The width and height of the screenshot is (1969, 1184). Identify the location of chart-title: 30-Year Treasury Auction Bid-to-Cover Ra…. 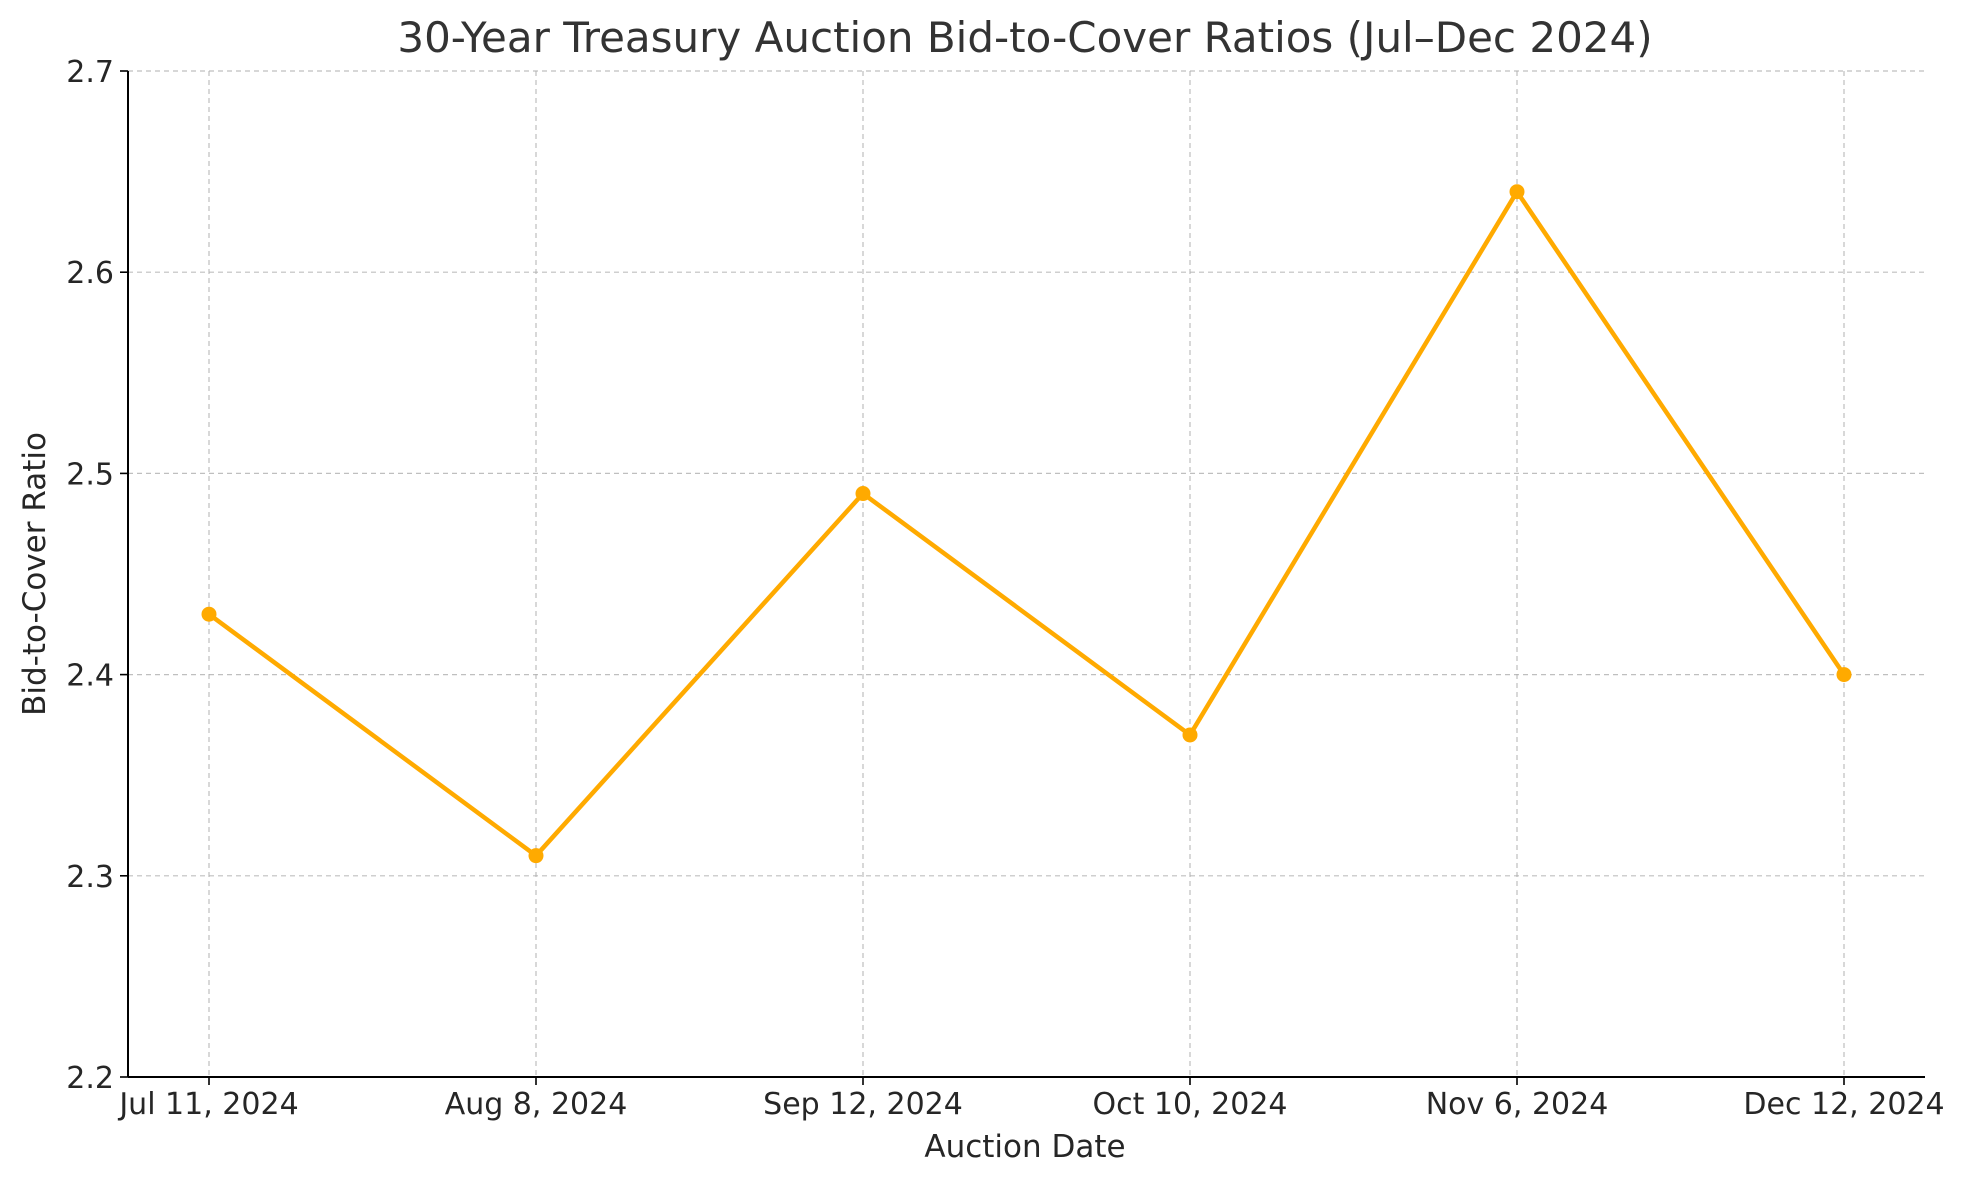
(1024, 37).